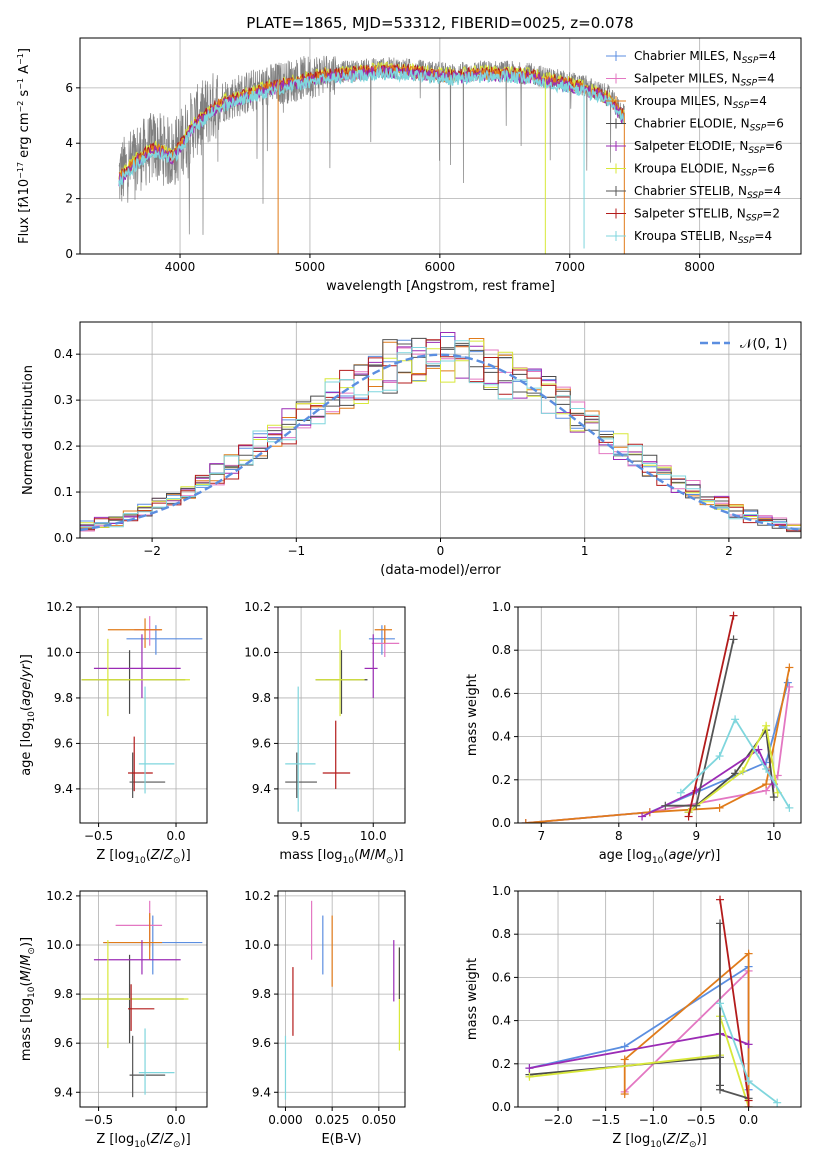  What do you see at coordinates (700, 102) in the screenshot?
I see `legend-entry: Kroupa MILES, NSSP=4` at bounding box center [700, 102].